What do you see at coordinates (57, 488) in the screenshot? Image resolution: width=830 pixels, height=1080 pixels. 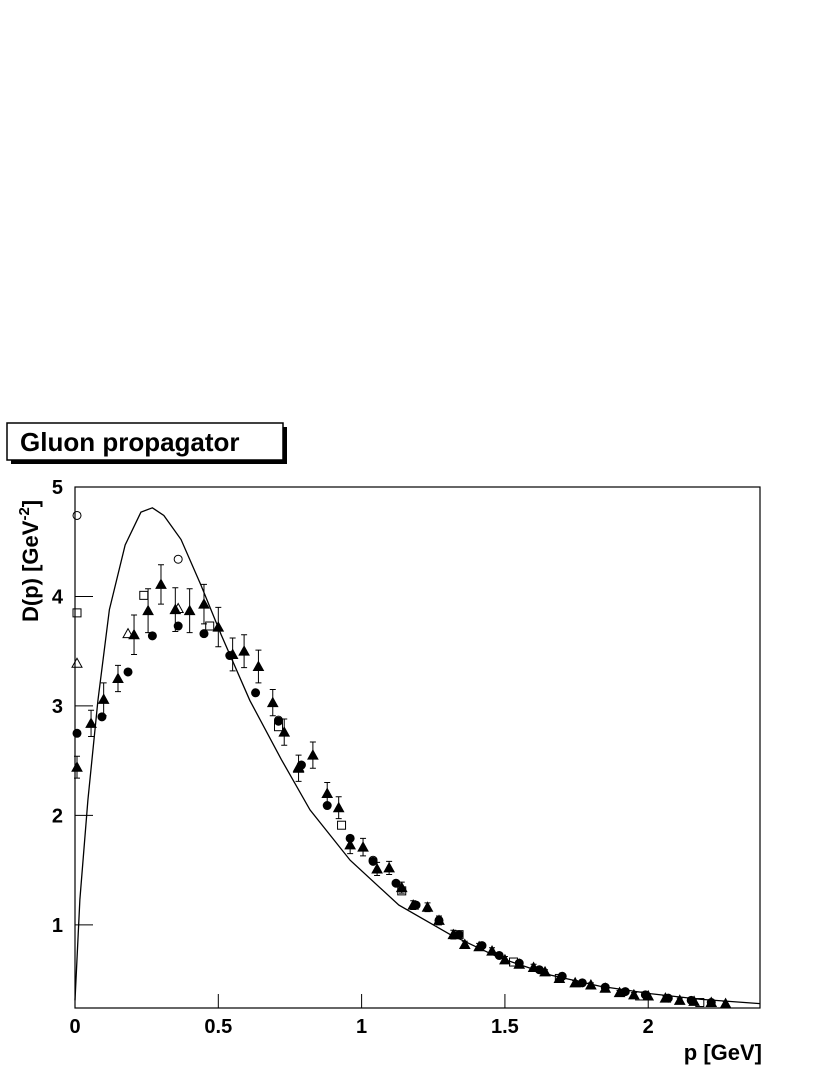 I see `y-tick-label: 5` at bounding box center [57, 488].